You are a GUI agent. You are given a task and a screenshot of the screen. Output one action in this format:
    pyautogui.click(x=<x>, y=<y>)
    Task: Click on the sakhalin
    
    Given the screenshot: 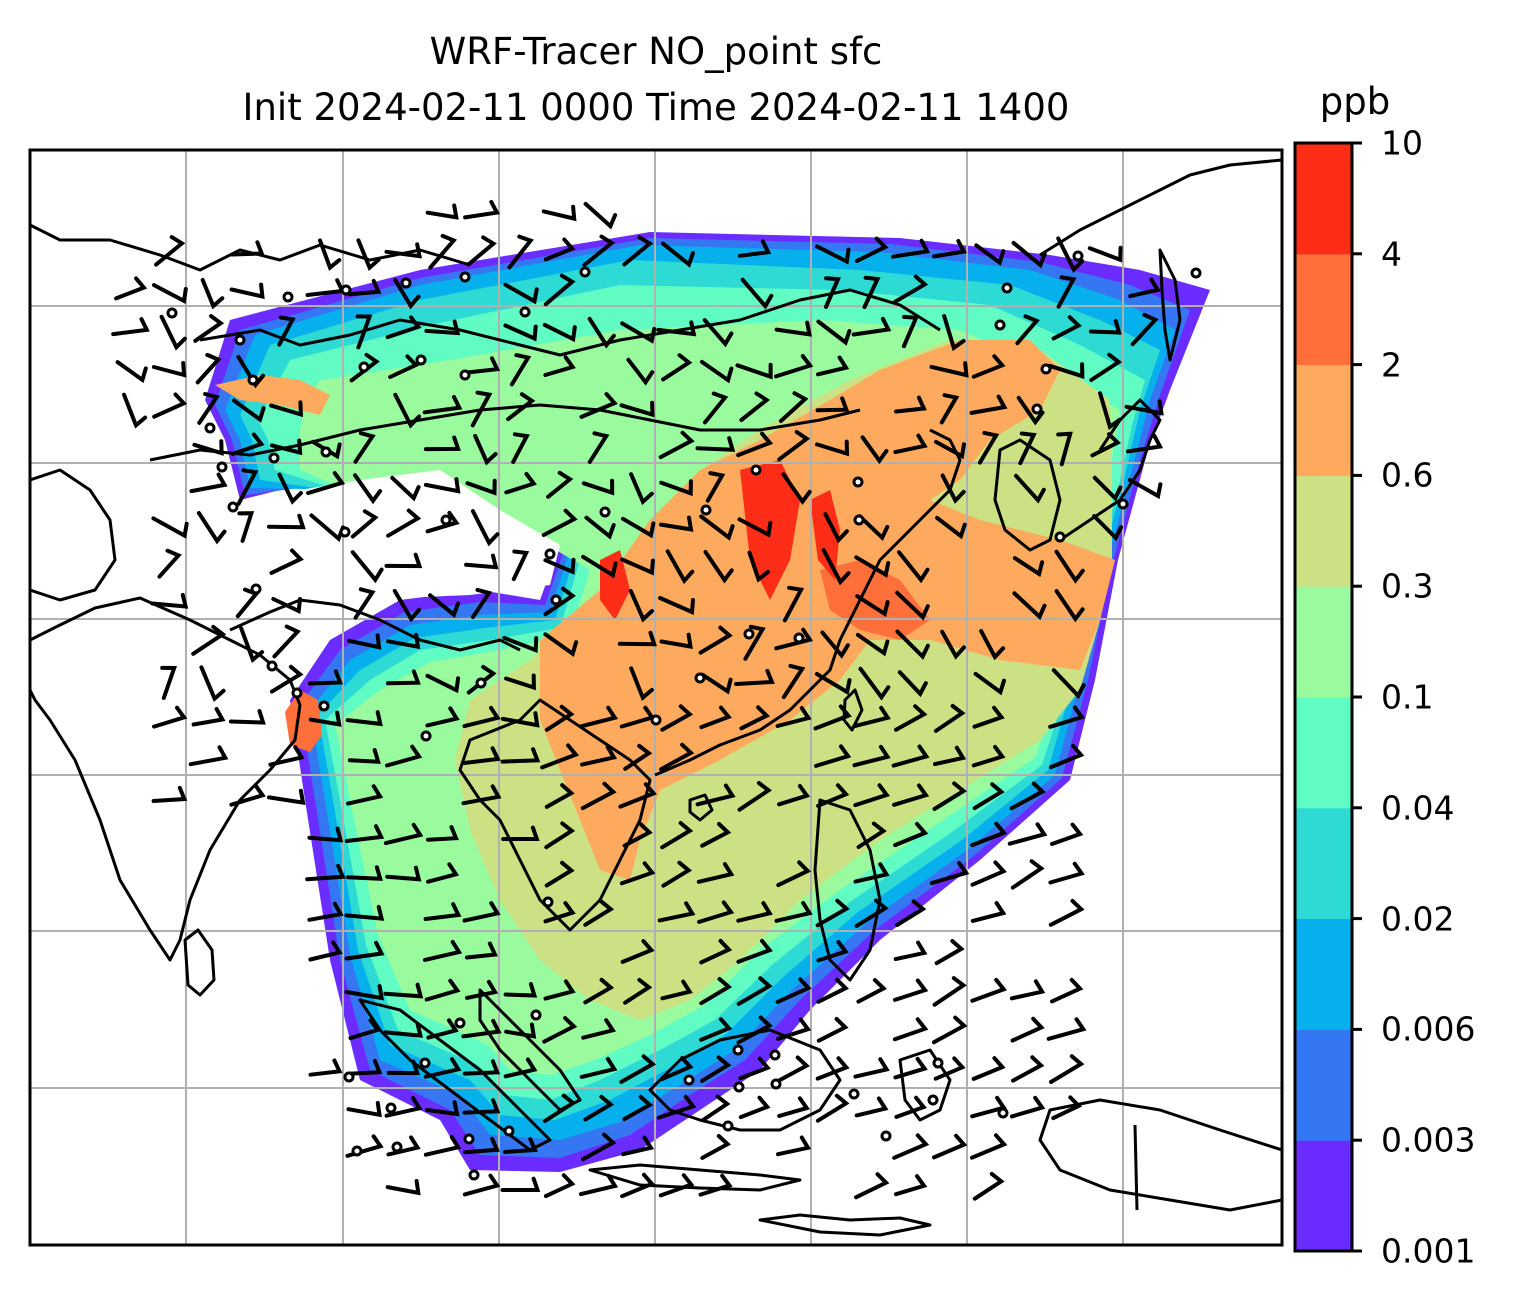 What is the action you would take?
    pyautogui.click(x=1170, y=305)
    